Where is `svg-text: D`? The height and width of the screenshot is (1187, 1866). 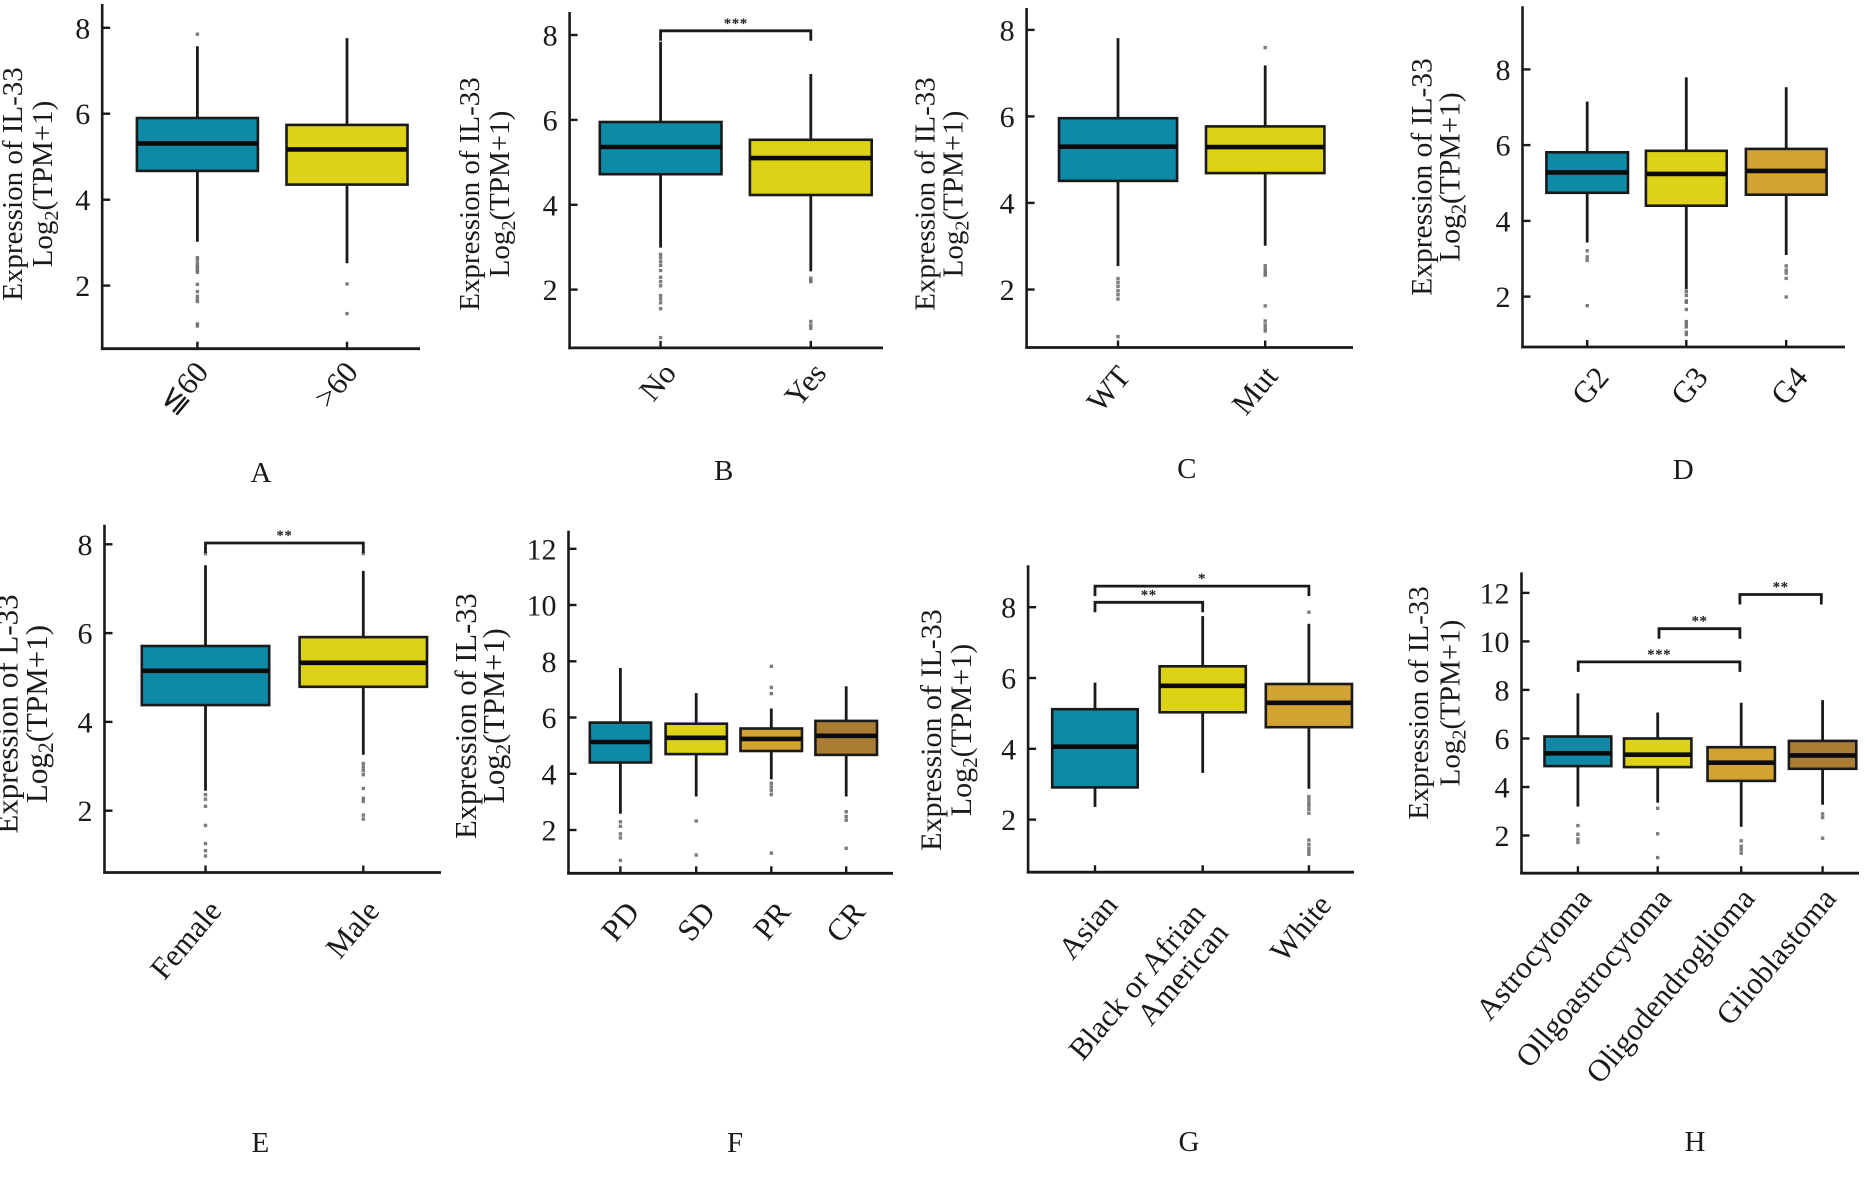
svg-text: D is located at coordinates (1683, 470).